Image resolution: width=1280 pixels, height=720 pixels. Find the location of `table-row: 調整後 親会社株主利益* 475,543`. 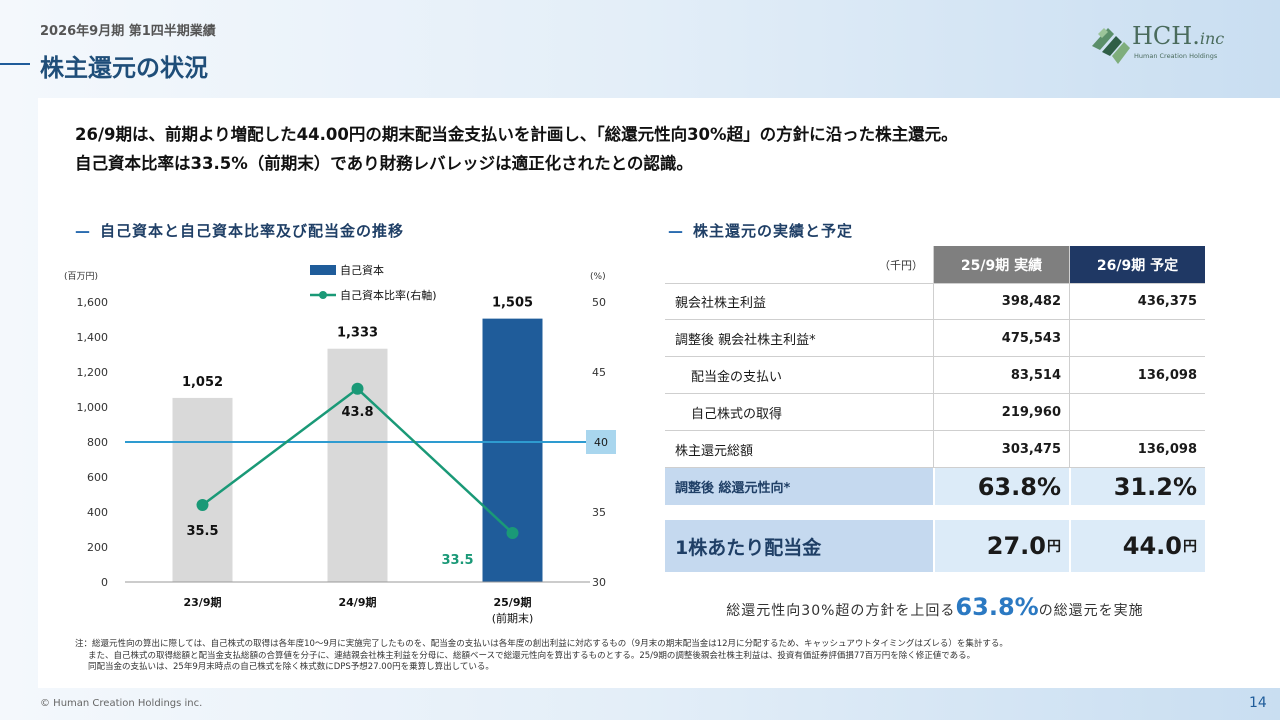

table-row: 調整後 親会社株主利益* 475,543 is located at coordinates (935, 338).